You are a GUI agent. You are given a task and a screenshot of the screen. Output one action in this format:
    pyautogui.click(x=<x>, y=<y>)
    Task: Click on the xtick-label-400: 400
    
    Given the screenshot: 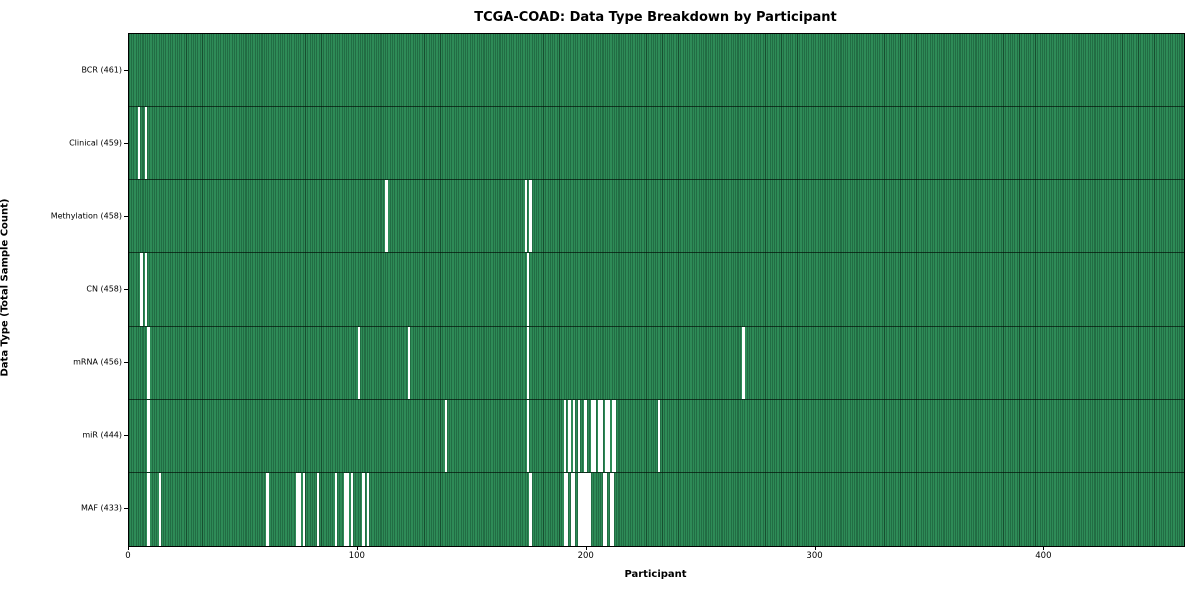 What is the action you would take?
    pyautogui.click(x=1043, y=556)
    